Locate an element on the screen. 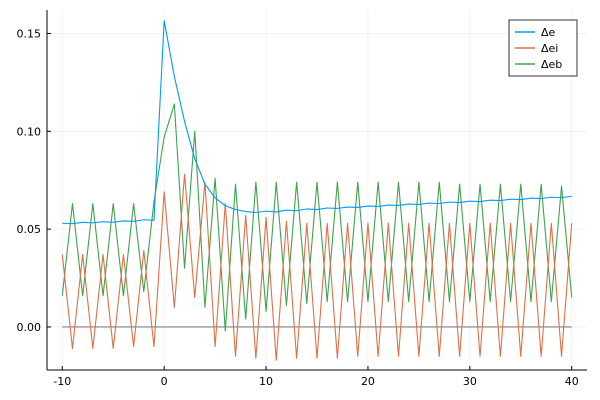 This screenshot has height=400, width=600. x-tick-label-4: 30 is located at coordinates (470, 381).